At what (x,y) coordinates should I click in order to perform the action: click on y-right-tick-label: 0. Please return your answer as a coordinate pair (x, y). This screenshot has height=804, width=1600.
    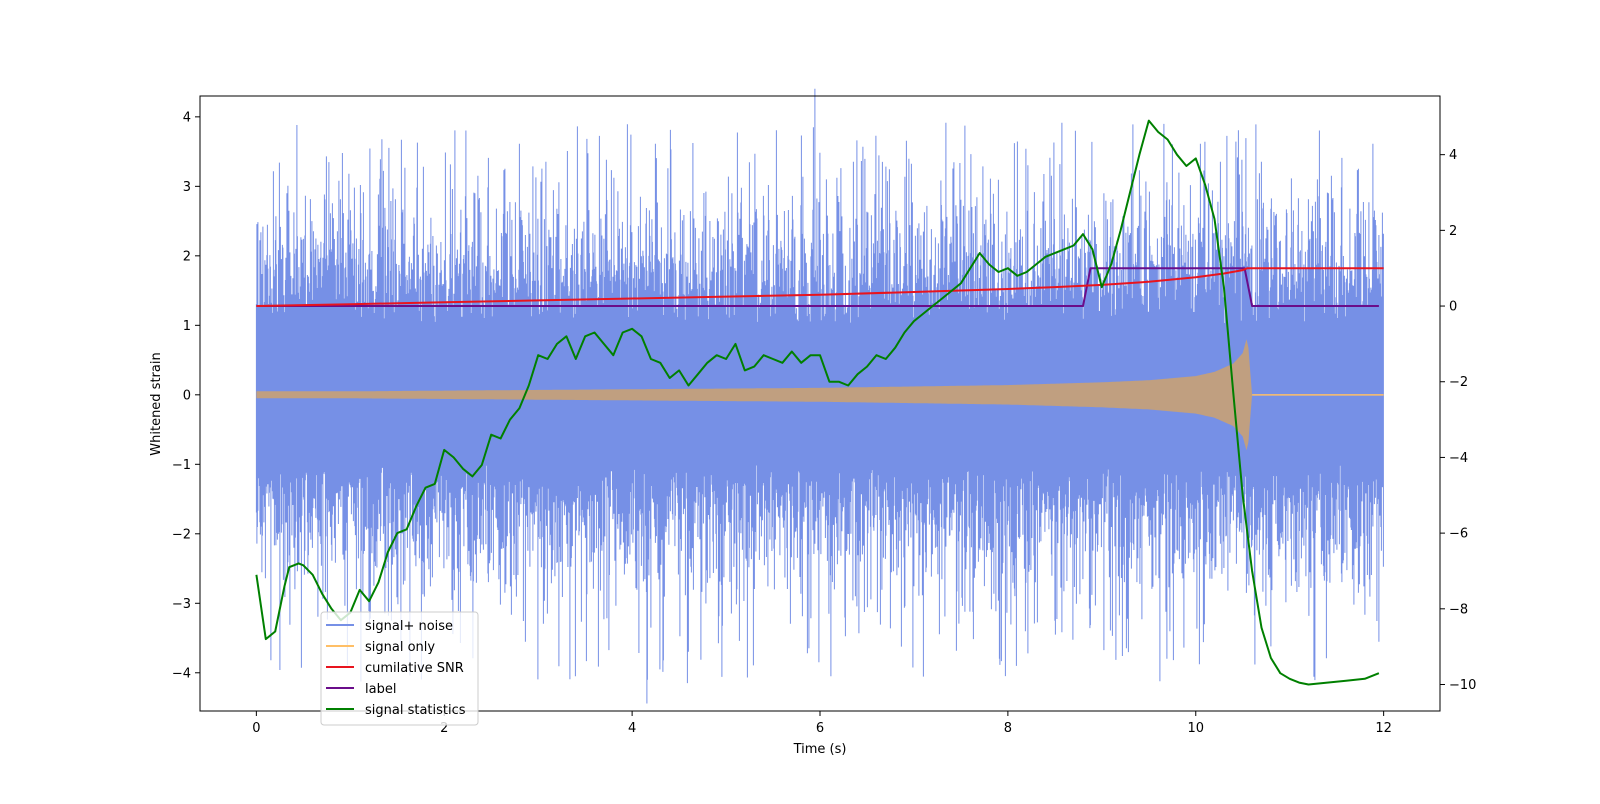
    Looking at the image, I should click on (1453, 307).